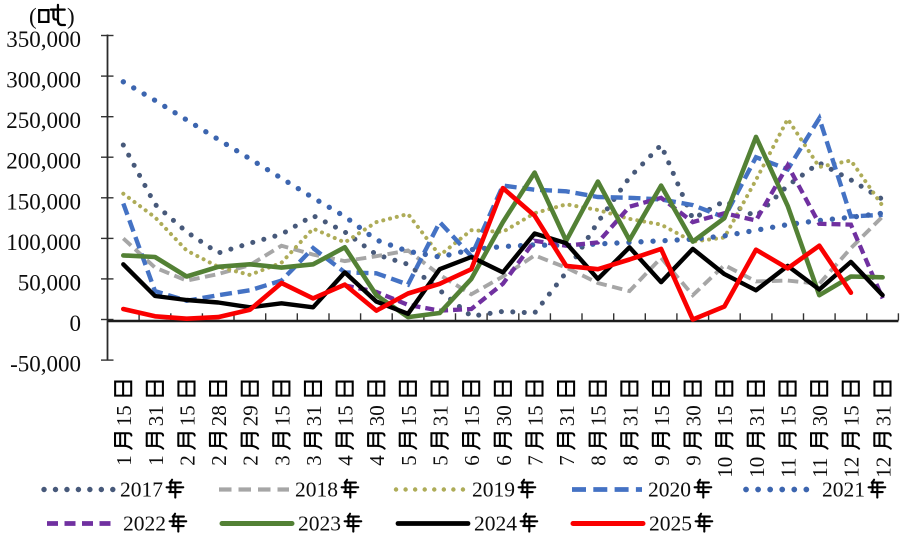 This screenshot has height=545, width=906. What do you see at coordinates (45, 364) in the screenshot?
I see `svg-text: -50,000` at bounding box center [45, 364].